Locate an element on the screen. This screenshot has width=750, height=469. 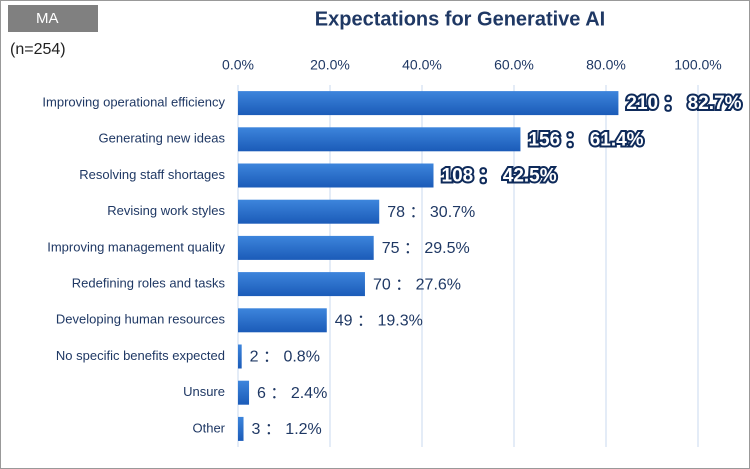
sample-note: (n=254) is located at coordinates (38, 49).